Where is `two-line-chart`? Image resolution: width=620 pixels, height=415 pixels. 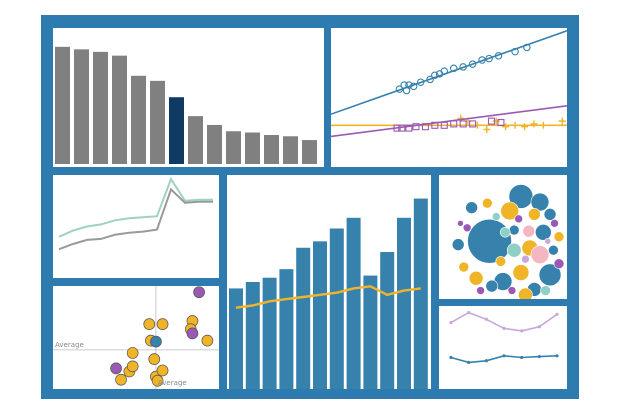
two-line-chart is located at coordinates (136, 226).